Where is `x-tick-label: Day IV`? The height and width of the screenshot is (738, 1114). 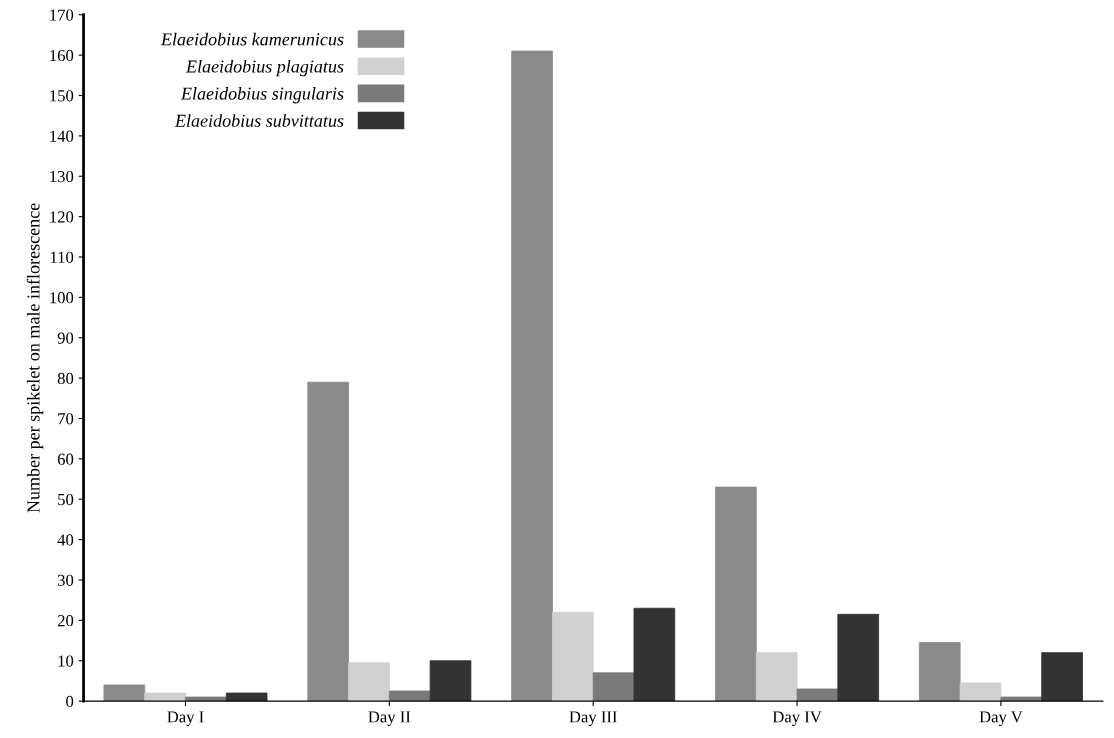 x-tick-label: Day IV is located at coordinates (797, 718).